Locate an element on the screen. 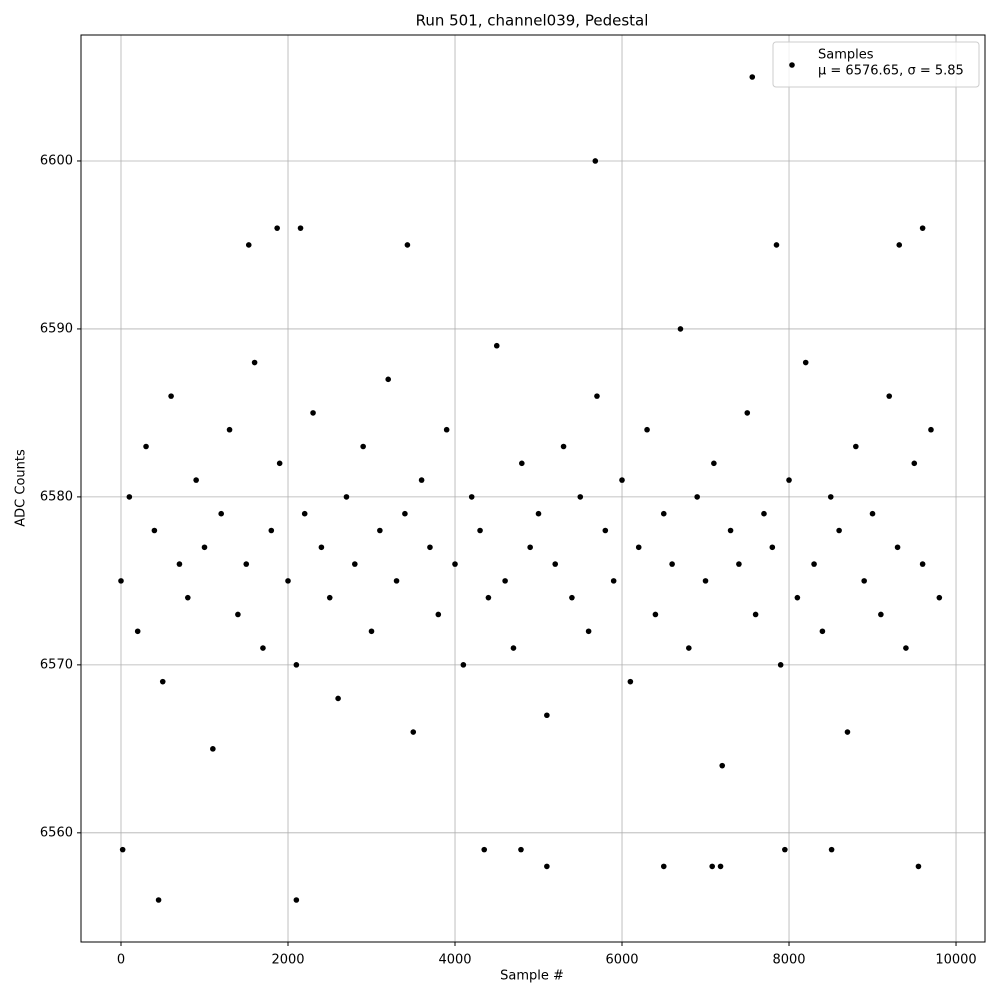  x-tick-label: 2000 is located at coordinates (287, 960).